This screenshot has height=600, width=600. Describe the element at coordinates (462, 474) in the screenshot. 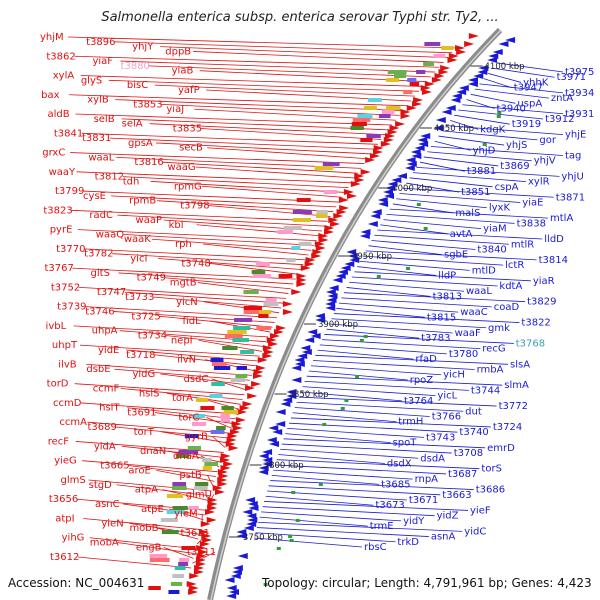

I see `reverse-gene-label: t3687` at that location.